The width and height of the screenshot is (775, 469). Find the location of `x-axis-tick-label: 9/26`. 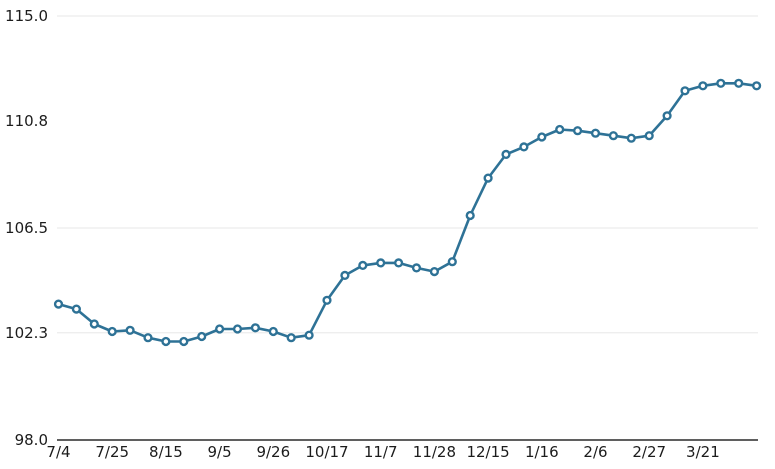

x-axis-tick-label: 9/26 is located at coordinates (273, 452).